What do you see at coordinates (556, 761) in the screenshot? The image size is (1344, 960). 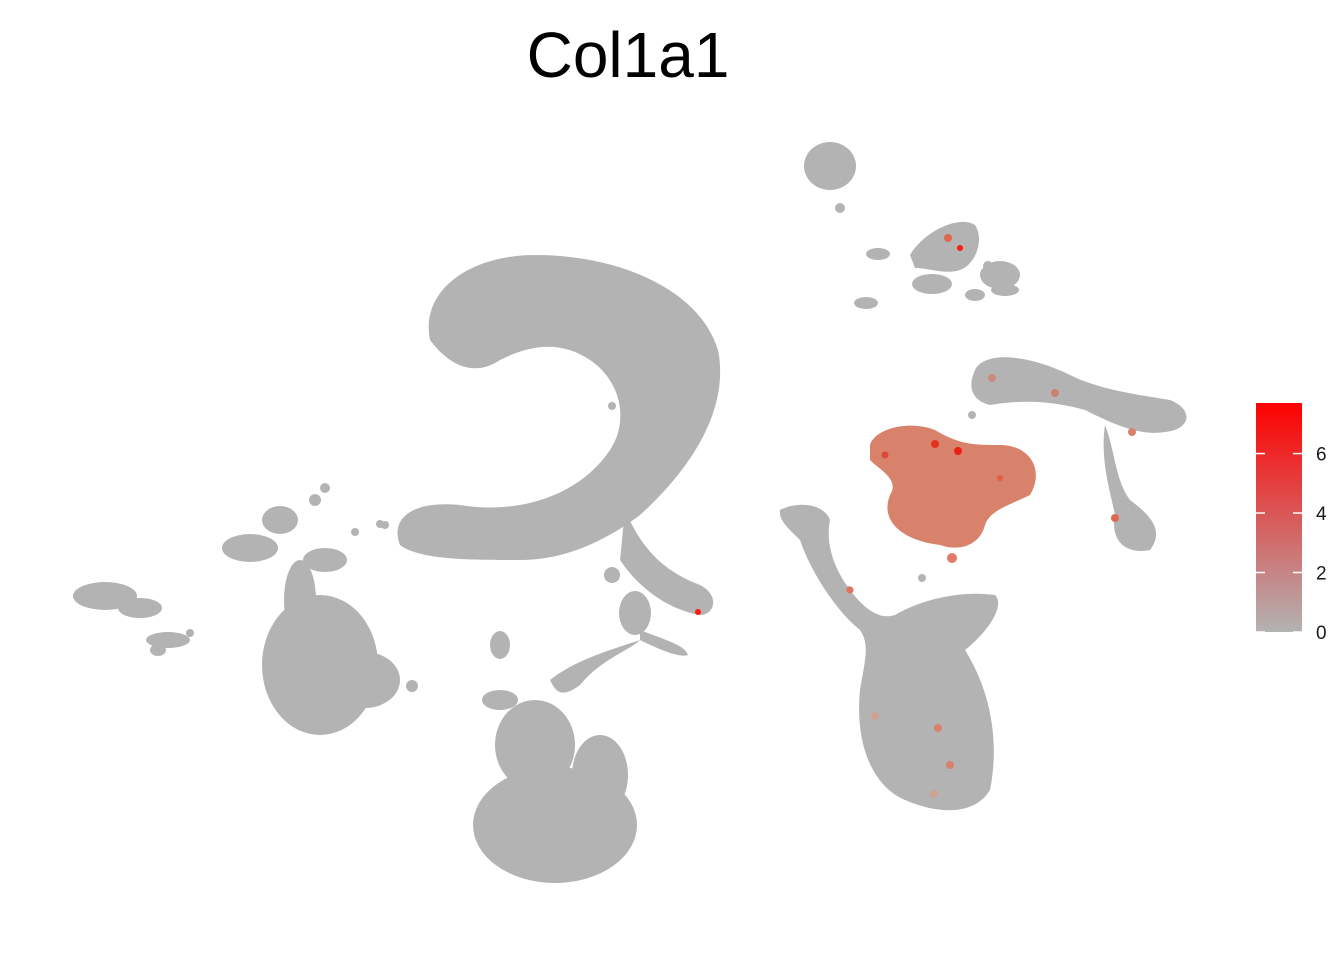 I see `cluster-center-bottom` at bounding box center [556, 761].